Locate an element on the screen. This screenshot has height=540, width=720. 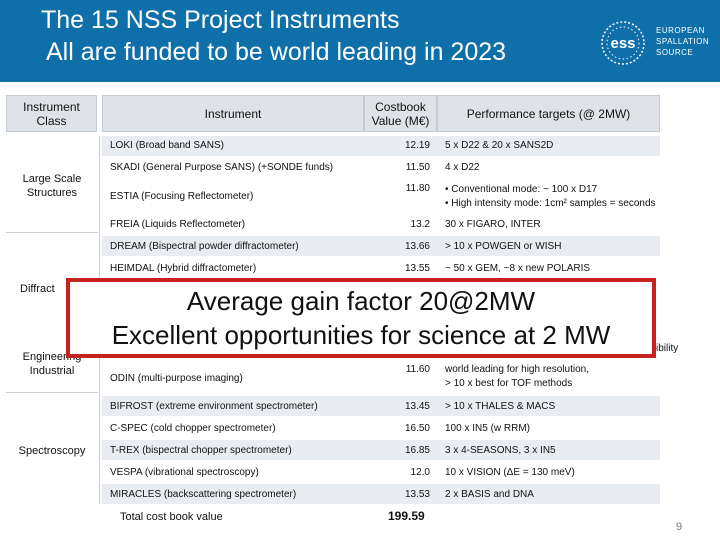
performance-target: world leading for high resolution, is located at coordinates (517, 369).